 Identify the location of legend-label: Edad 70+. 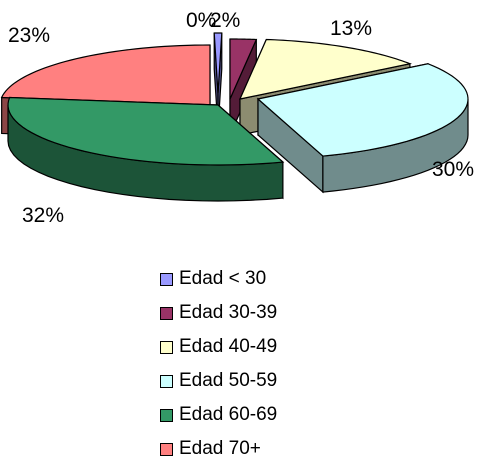
(220, 448).